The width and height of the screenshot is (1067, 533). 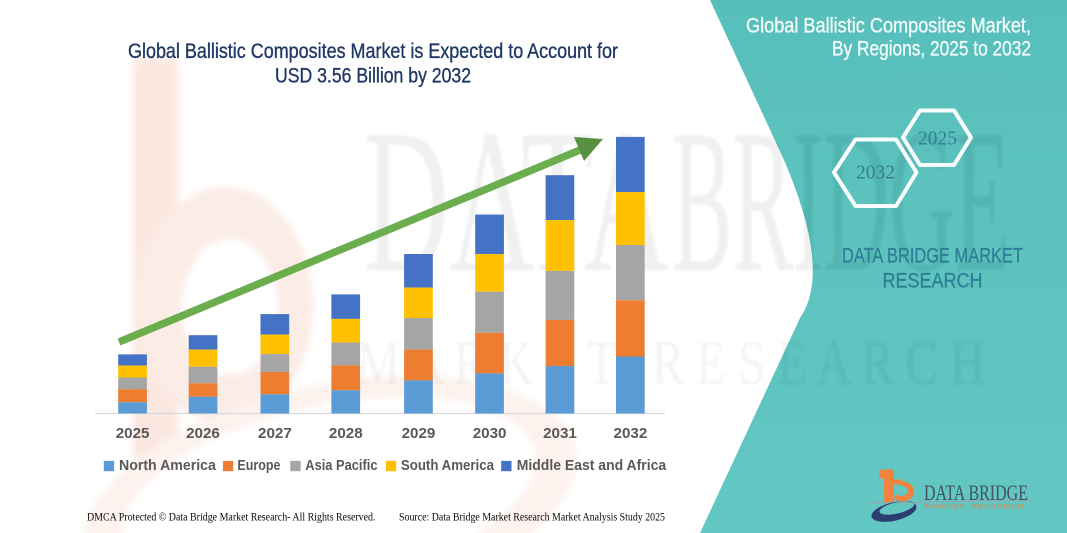 I want to click on svg-text: Asia Pacific, so click(x=341, y=466).